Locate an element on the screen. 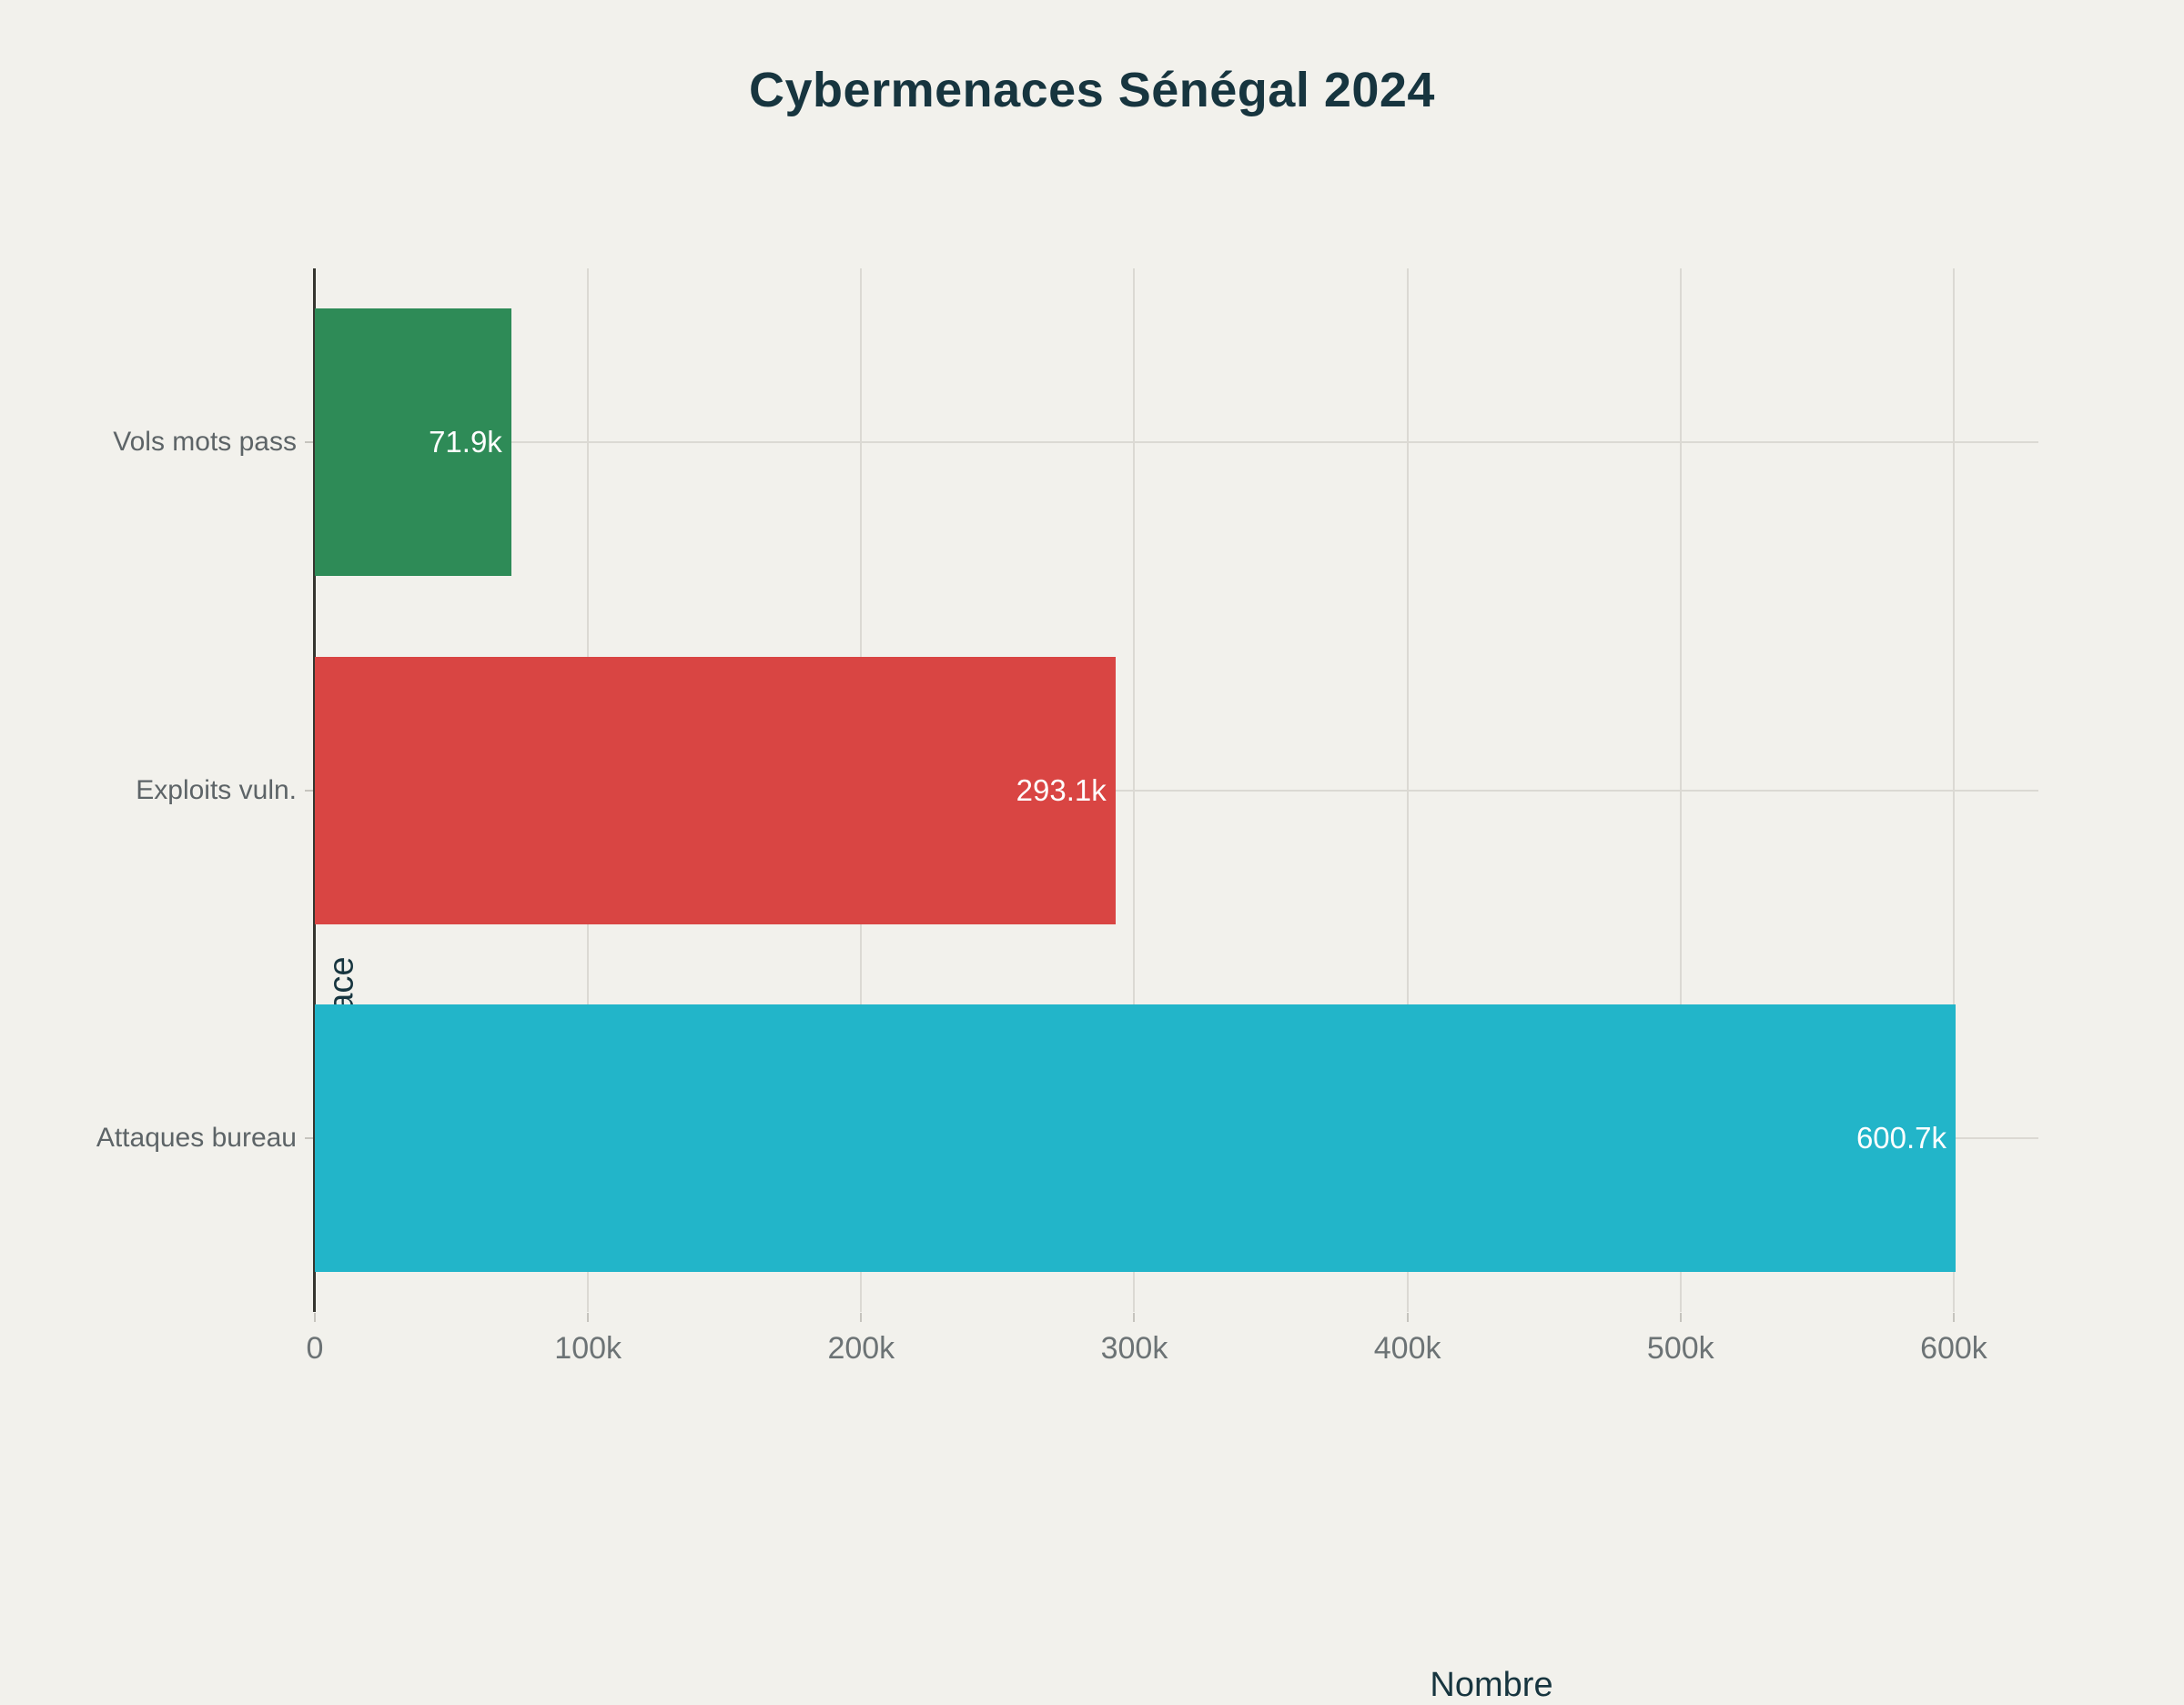  x-zeroline is located at coordinates (314, 790).